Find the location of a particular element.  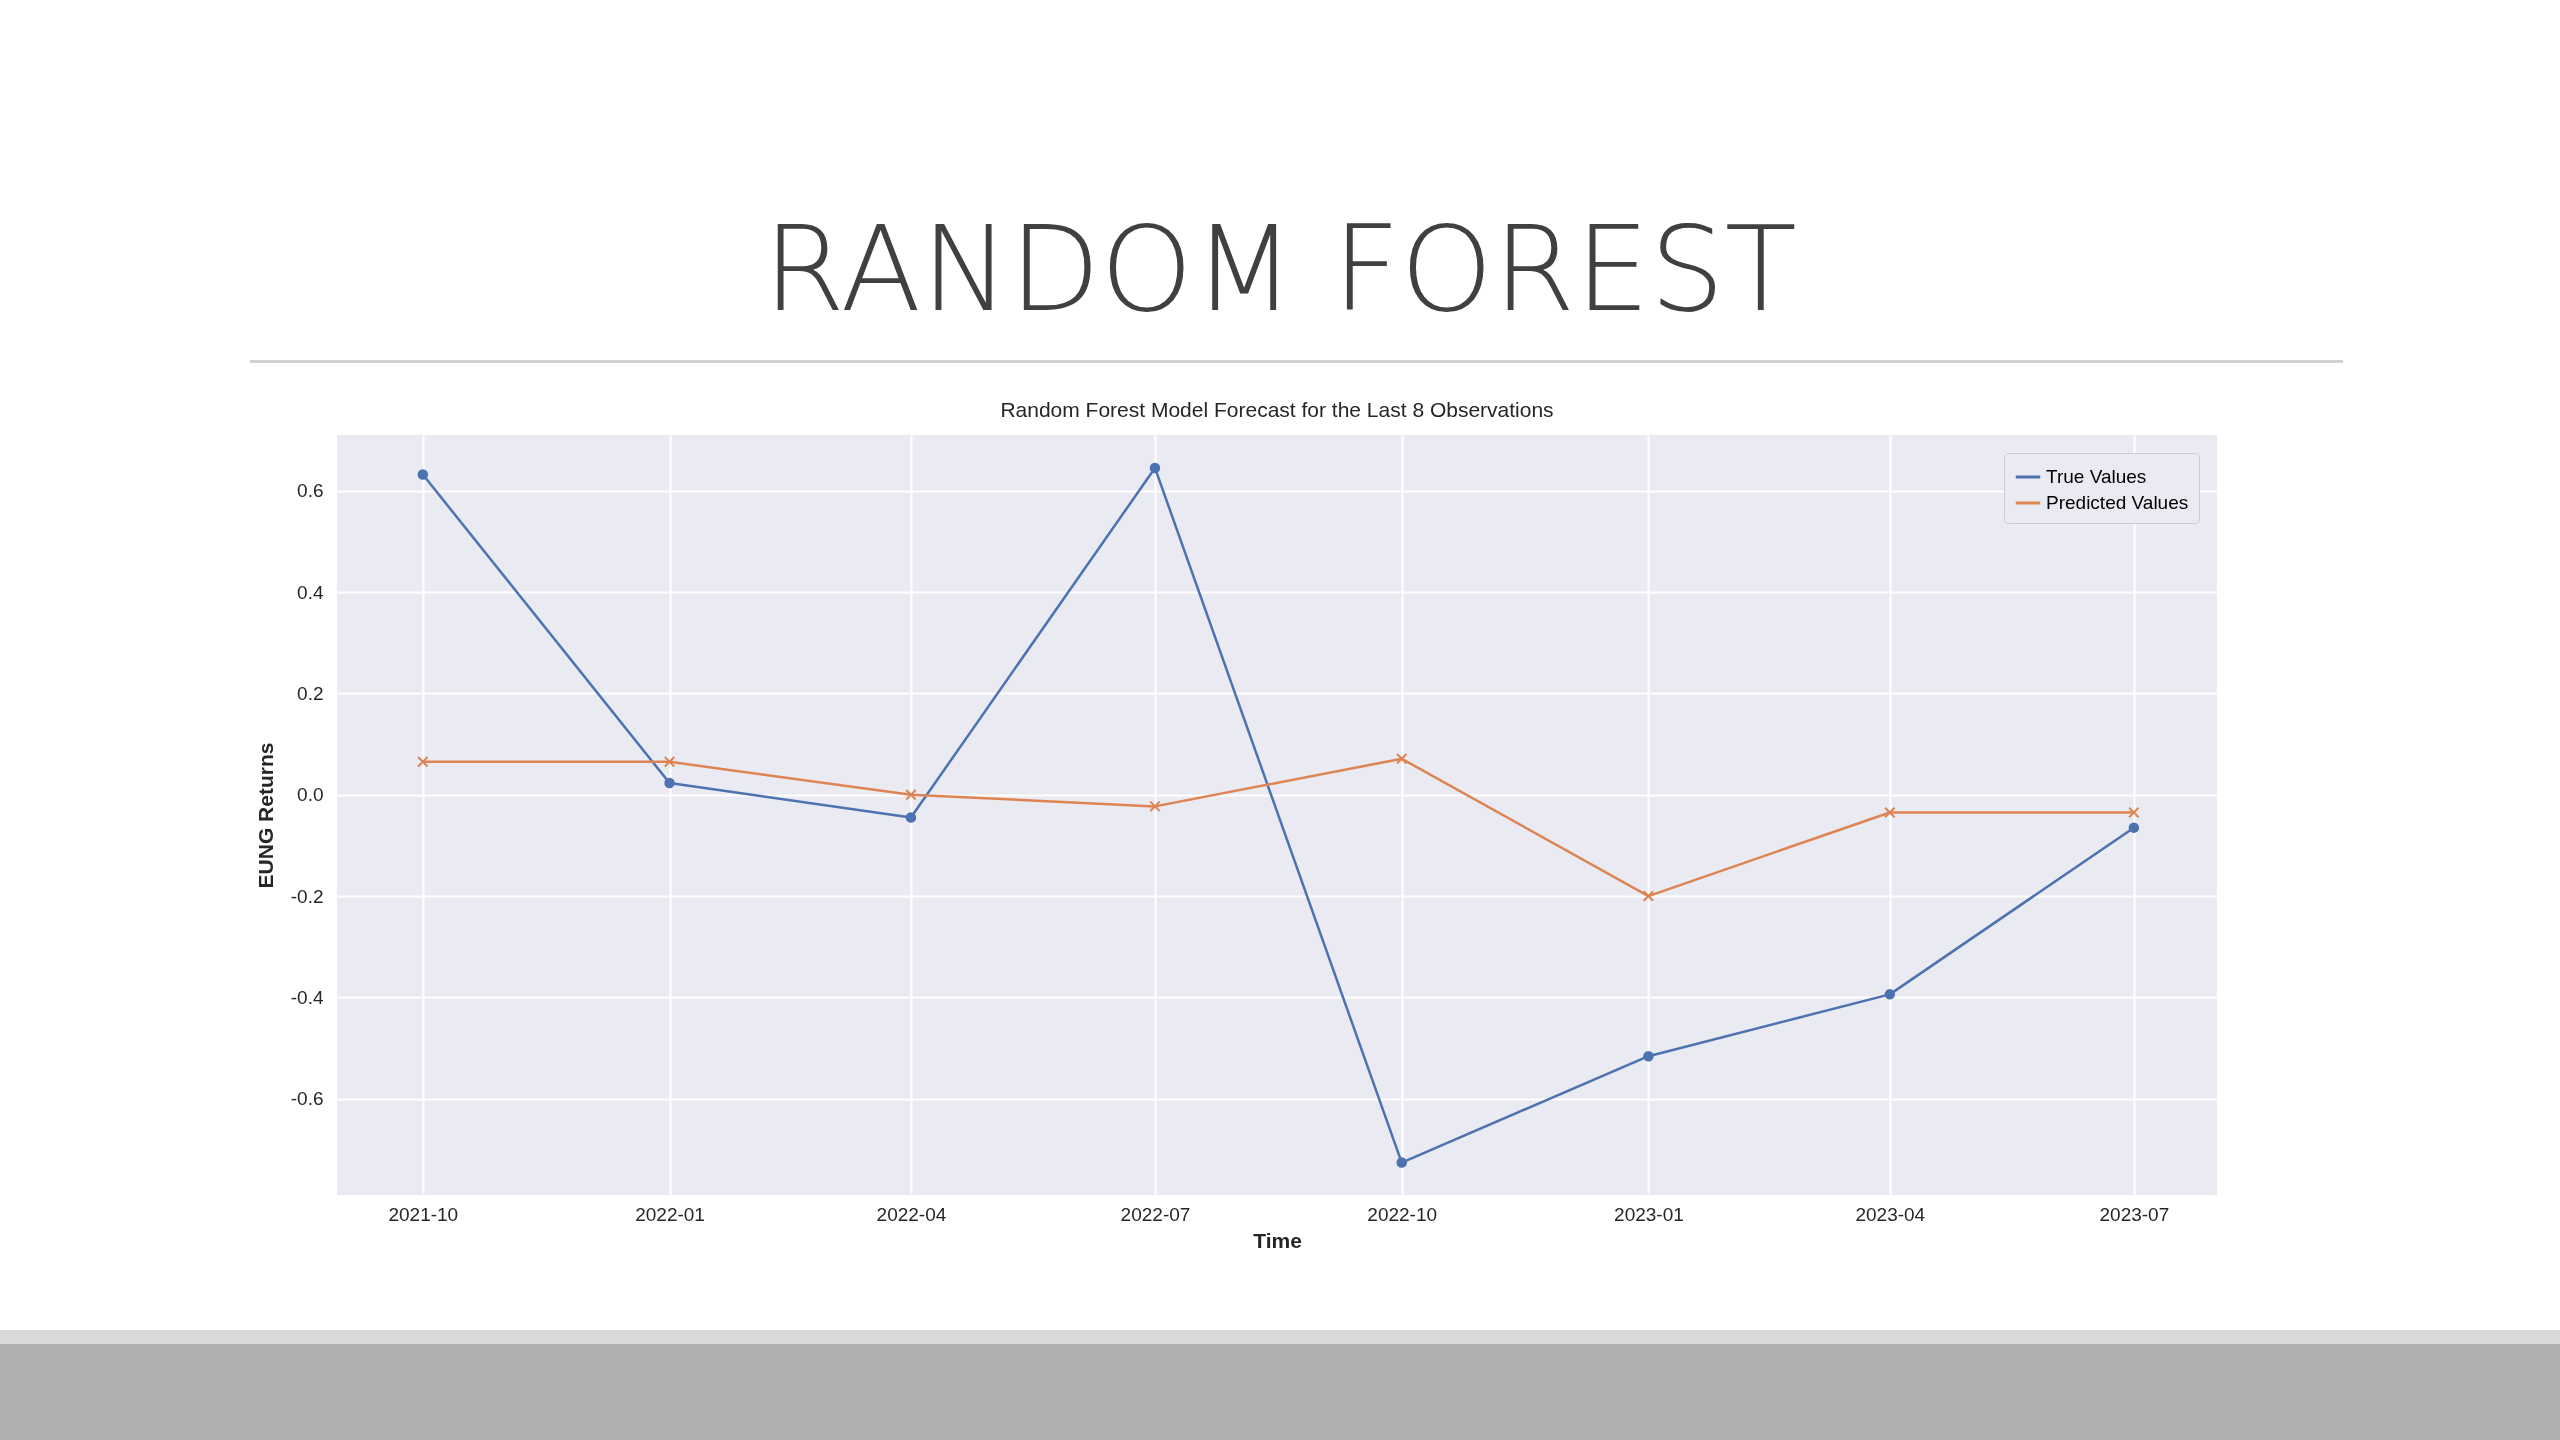

y-tick-label: -0.4 is located at coordinates (307, 997).